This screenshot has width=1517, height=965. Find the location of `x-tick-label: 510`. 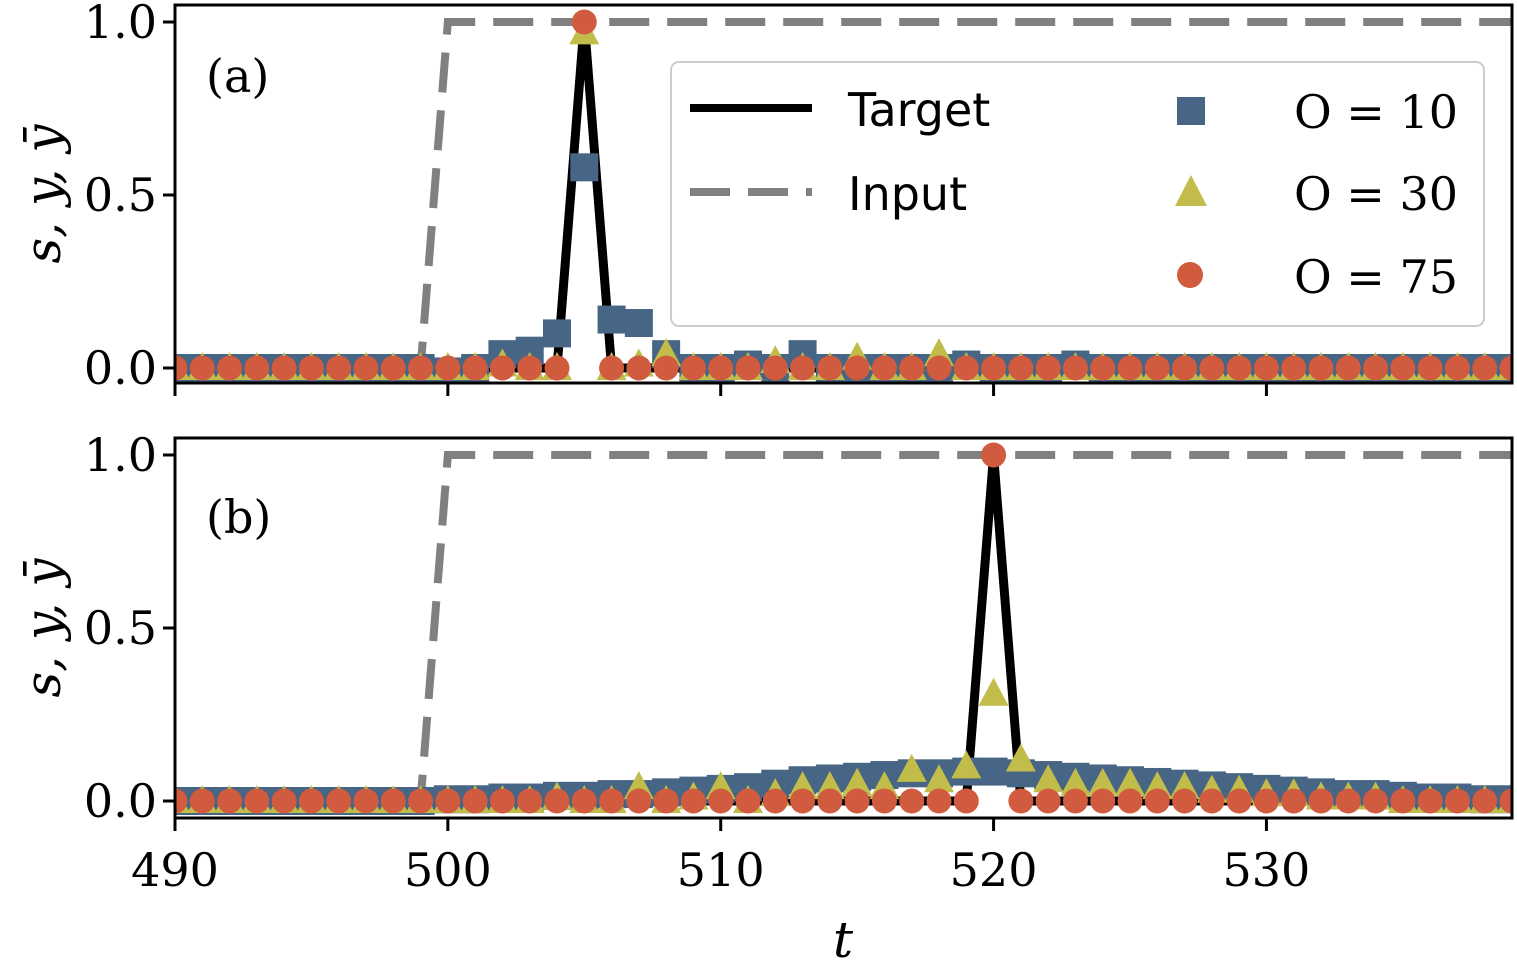

x-tick-label: 510 is located at coordinates (721, 870).